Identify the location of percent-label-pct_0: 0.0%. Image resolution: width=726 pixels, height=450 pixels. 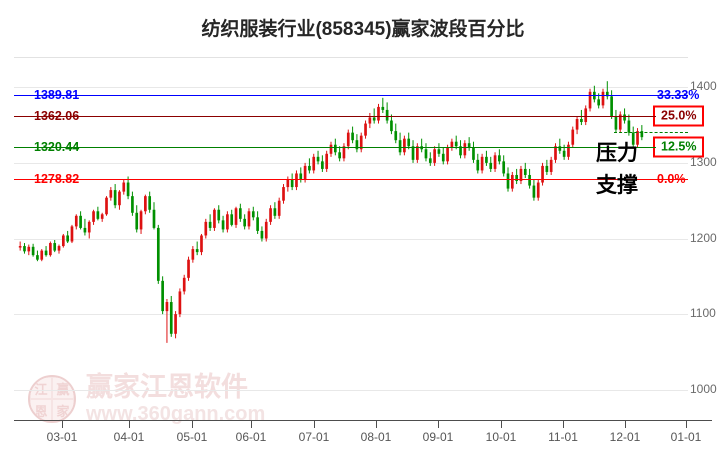
(671, 178).